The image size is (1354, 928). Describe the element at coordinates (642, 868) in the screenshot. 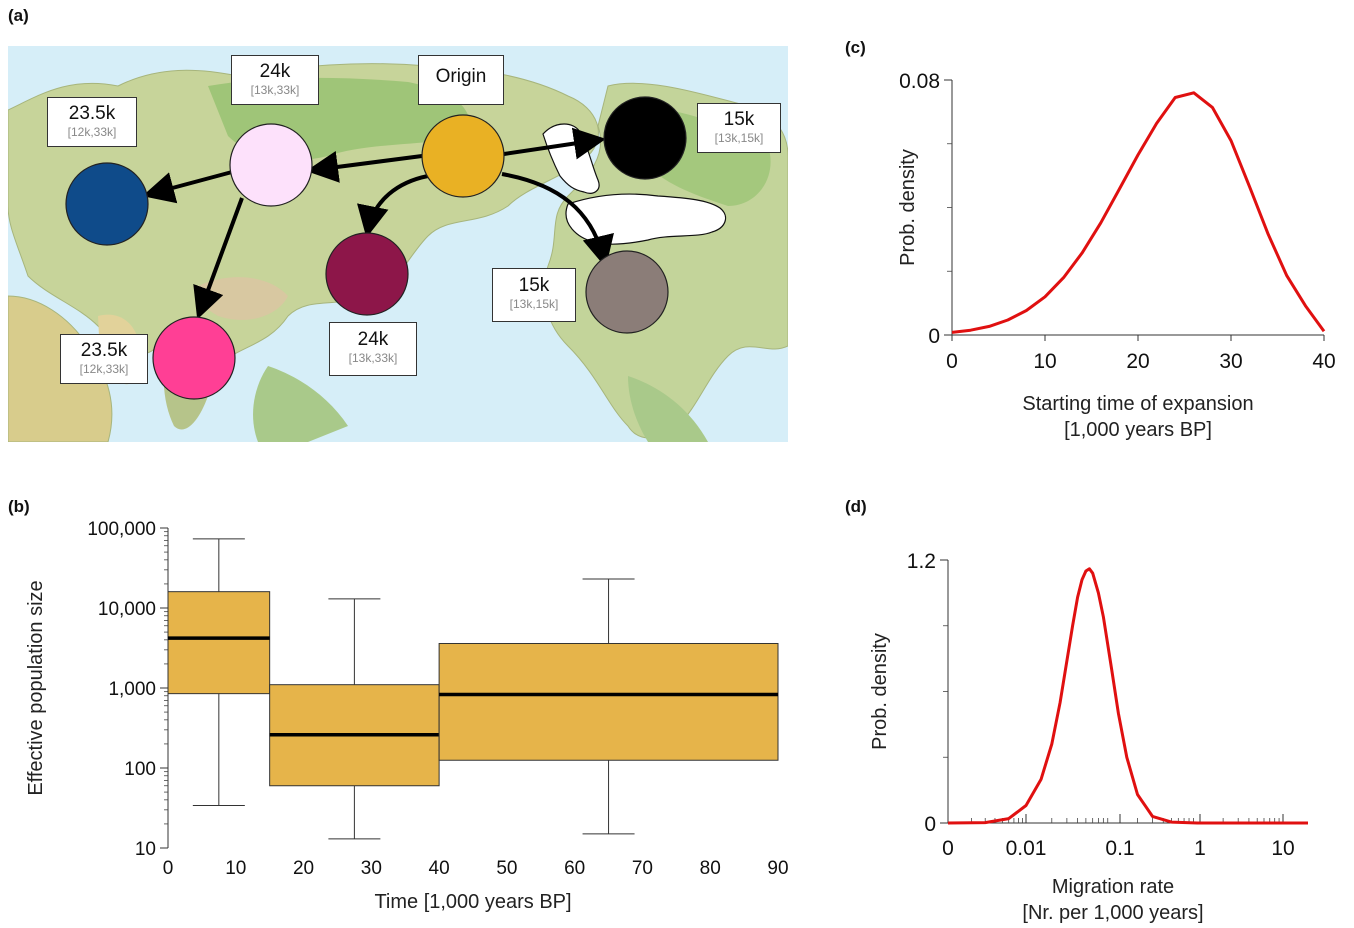

I see `x-tick-label: 70` at that location.